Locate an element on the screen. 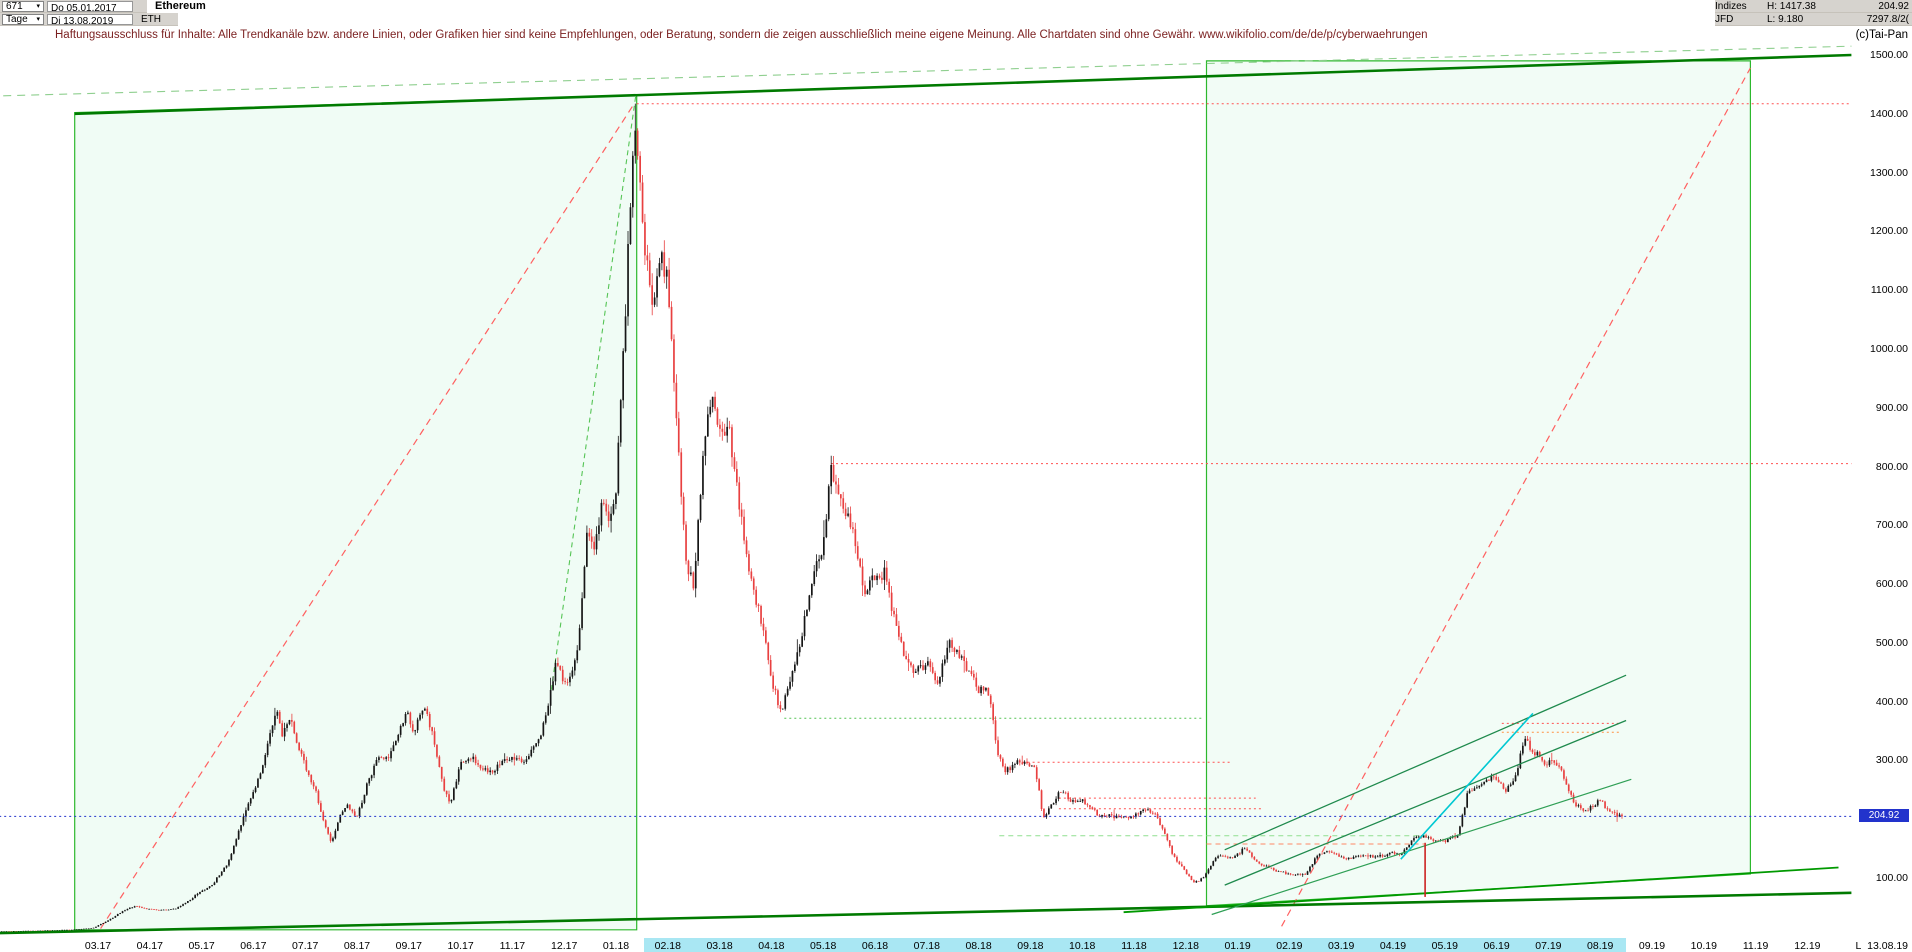 The width and height of the screenshot is (1912, 952). x-axis-label: 03.17 is located at coordinates (98, 946).